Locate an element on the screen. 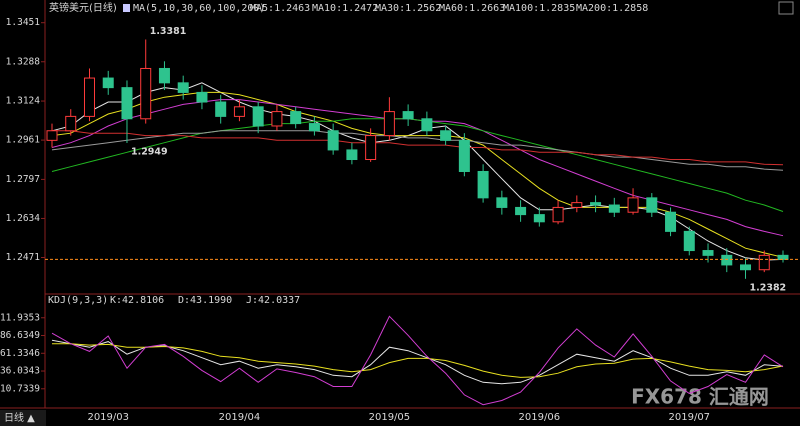 This screenshot has width=800, height=426. legend-entry: MA60:1.2663 is located at coordinates (472, 8).